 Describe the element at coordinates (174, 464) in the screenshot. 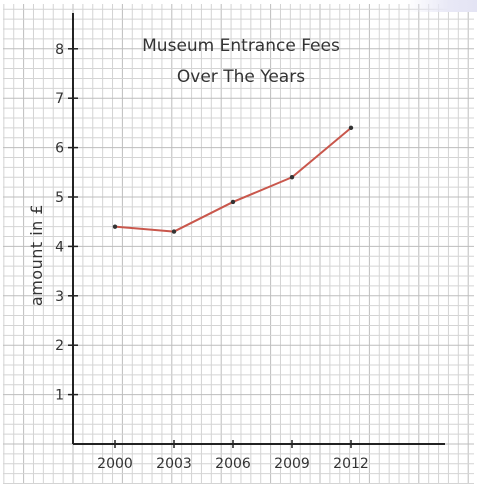

I see `x-tick-label: 2003` at that location.